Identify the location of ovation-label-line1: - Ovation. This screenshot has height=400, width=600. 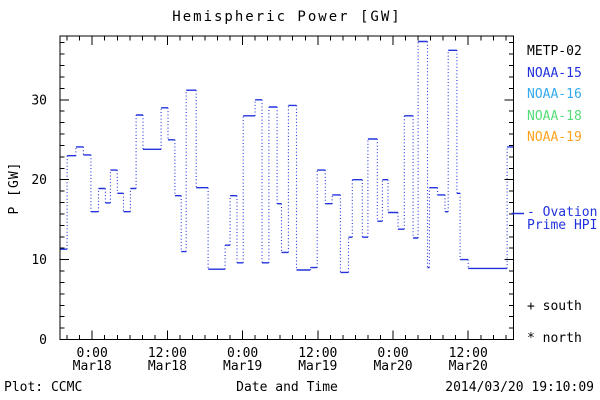
(562, 212).